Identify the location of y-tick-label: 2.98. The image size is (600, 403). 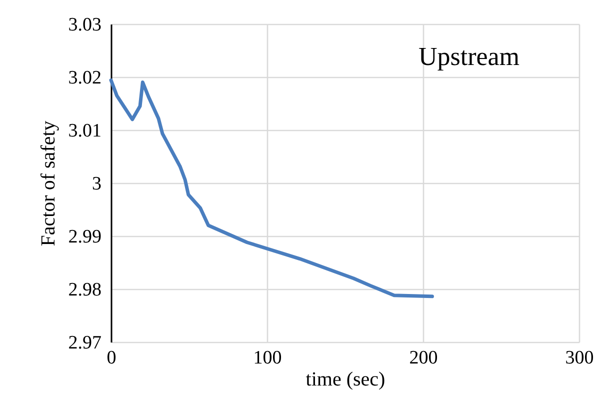
(85, 290).